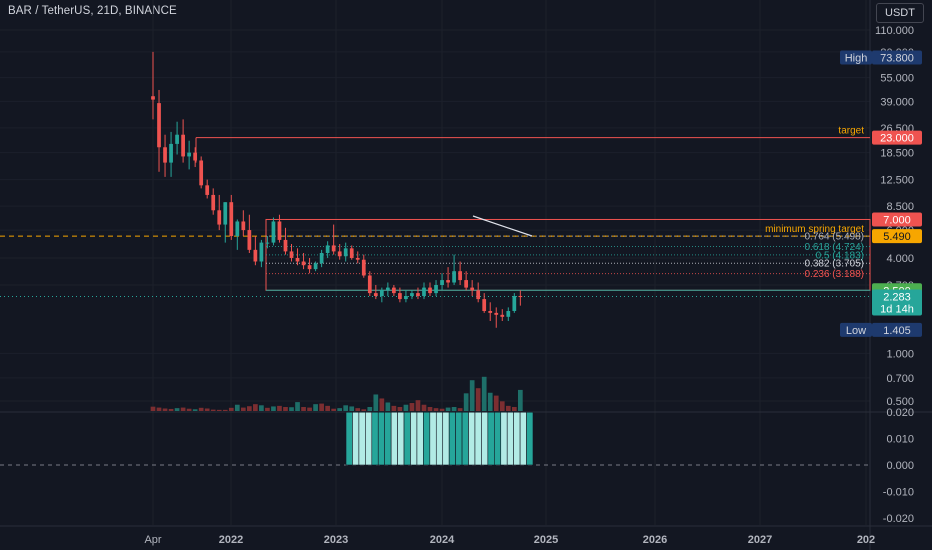 This screenshot has height=550, width=932. I want to click on oscillator-tick-label: 0.020, so click(900, 413).